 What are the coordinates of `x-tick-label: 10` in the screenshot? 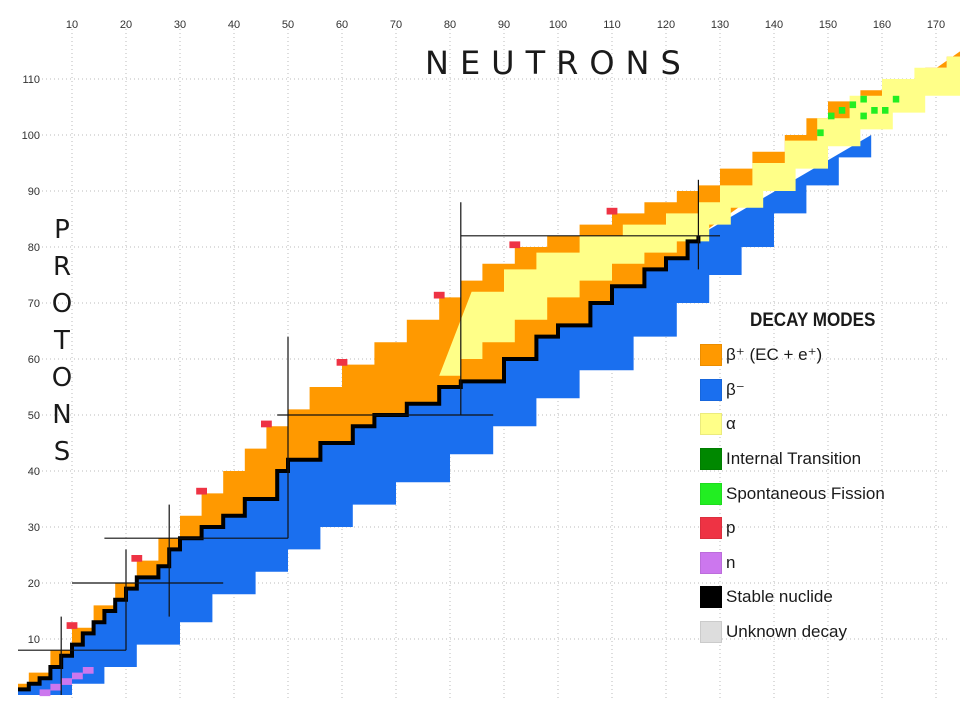 It's located at (72, 25).